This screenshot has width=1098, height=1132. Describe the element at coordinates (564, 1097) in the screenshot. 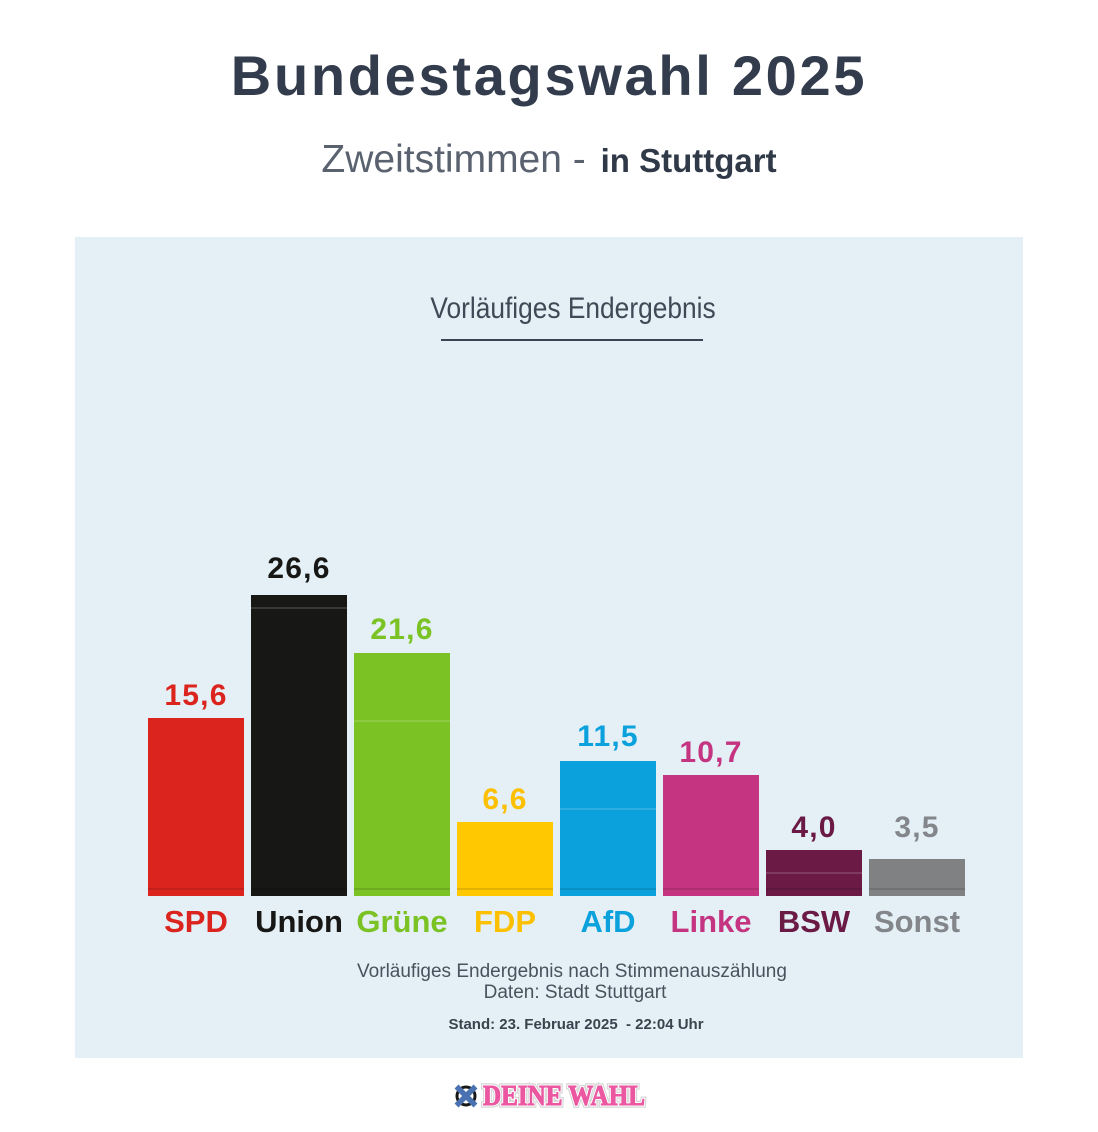

I see `svg-text: DEINE WAHL` at that location.